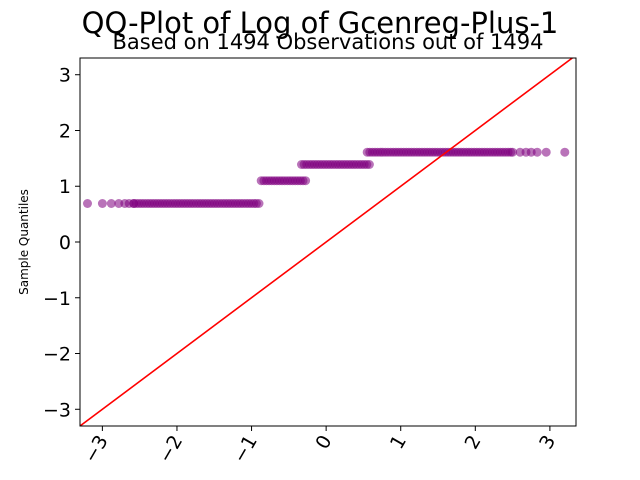  I want to click on y-axis-label: Sample Quantiles, so click(24, 242).